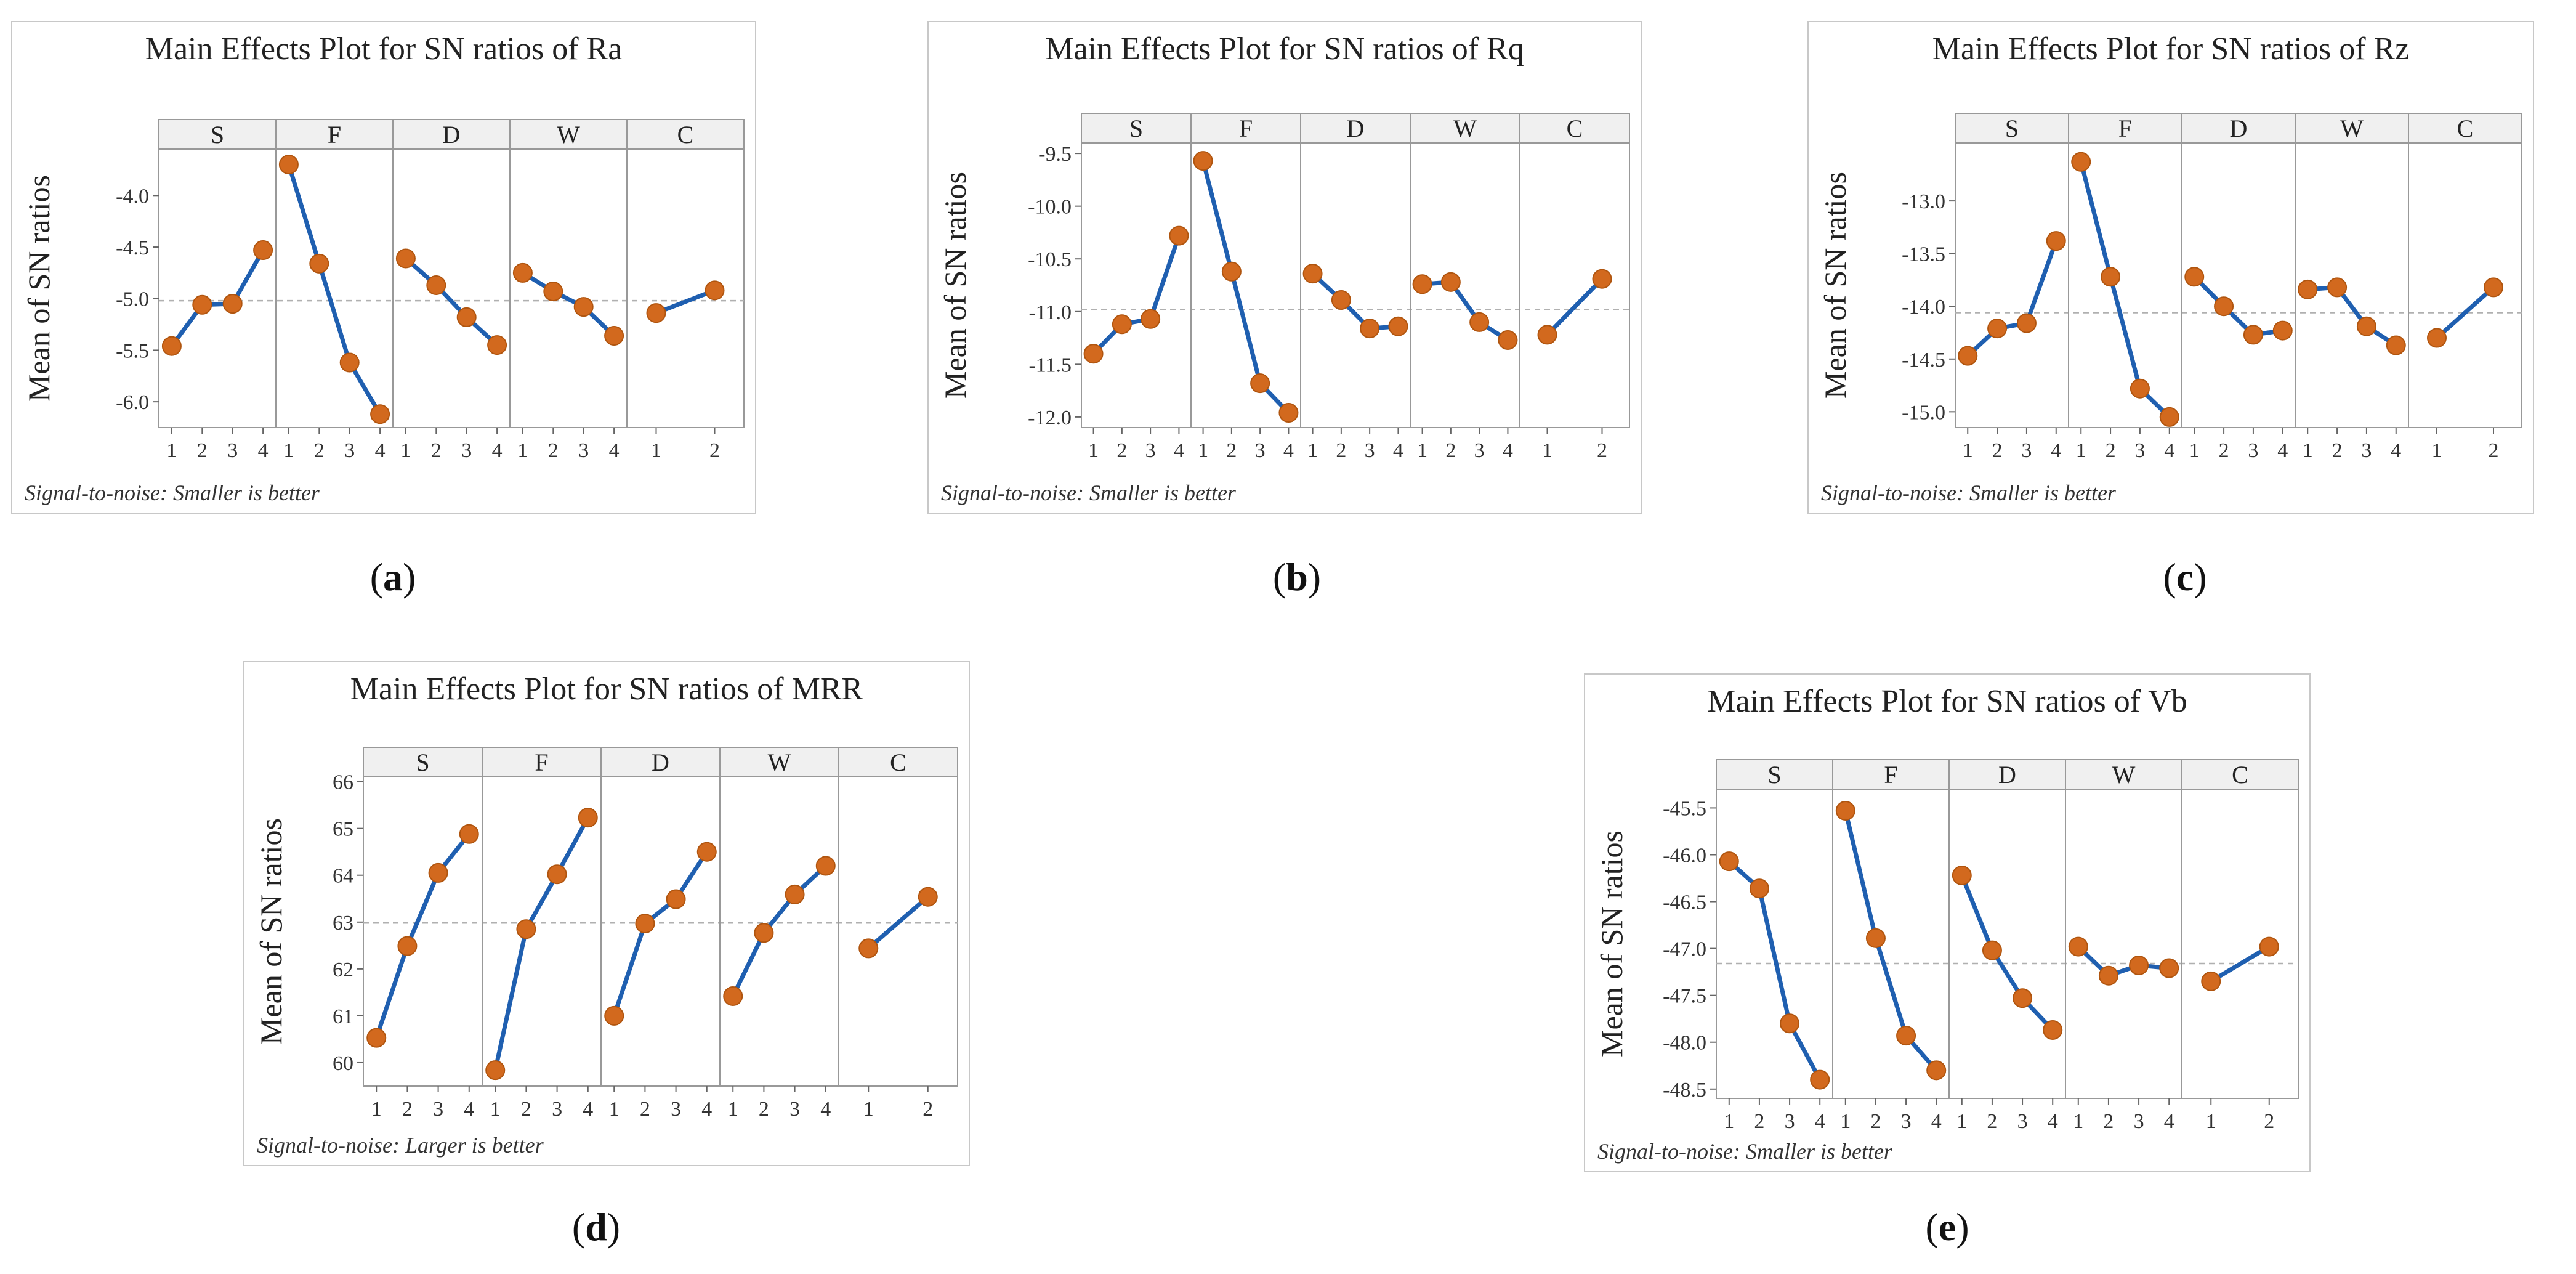  Describe the element at coordinates (1050, 418) in the screenshot. I see `y-tick-label: -12.0` at that location.